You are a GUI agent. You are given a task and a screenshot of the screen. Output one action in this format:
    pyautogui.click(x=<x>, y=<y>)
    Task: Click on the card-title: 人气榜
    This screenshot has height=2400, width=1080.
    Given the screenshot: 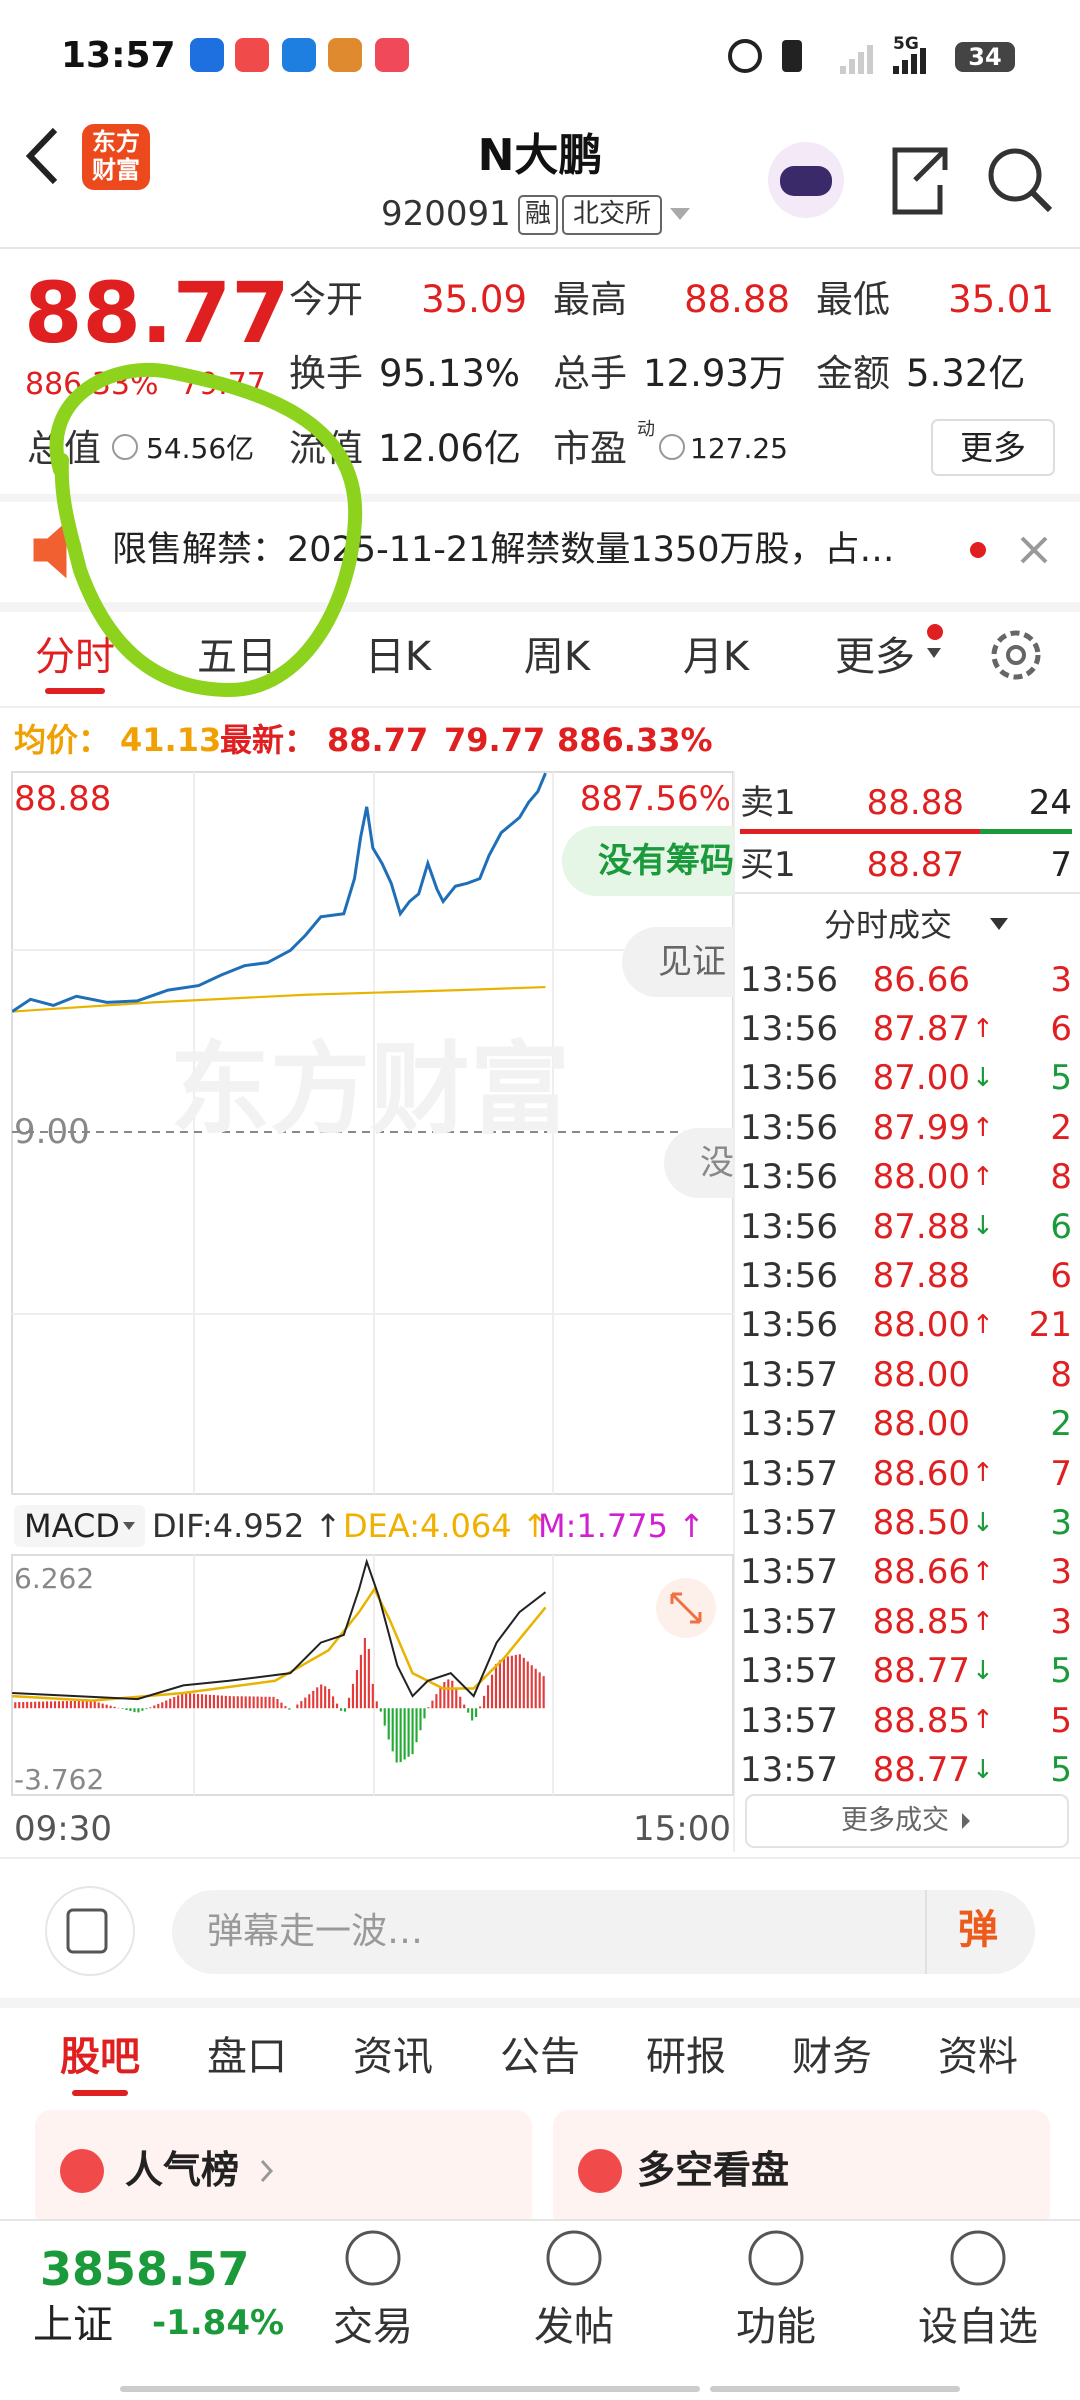 What is the action you would take?
    pyautogui.click(x=182, y=2170)
    